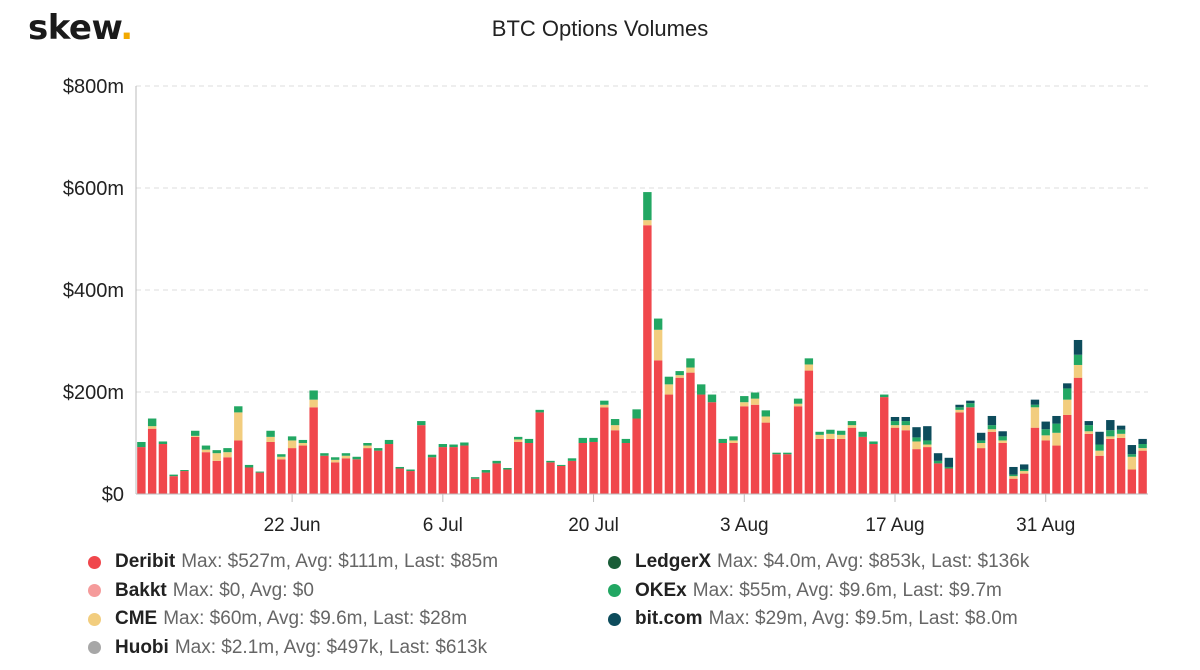 Image resolution: width=1200 pixels, height=670 pixels. Describe the element at coordinates (847, 590) in the screenshot. I see `legend-stats: Max: $55m, Avg: $9.6m, Last: $9.7m` at that location.